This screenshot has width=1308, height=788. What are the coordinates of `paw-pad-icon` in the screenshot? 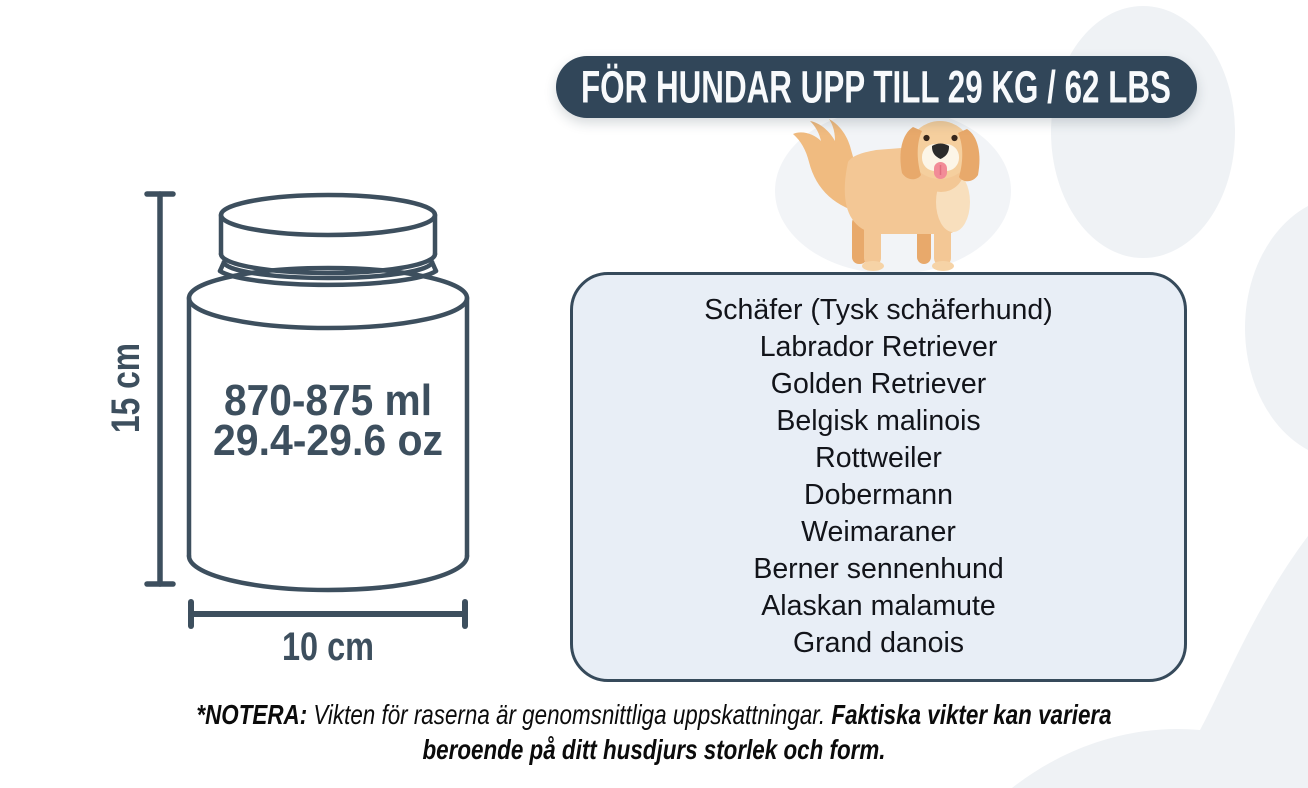 It's located at (1160, 662).